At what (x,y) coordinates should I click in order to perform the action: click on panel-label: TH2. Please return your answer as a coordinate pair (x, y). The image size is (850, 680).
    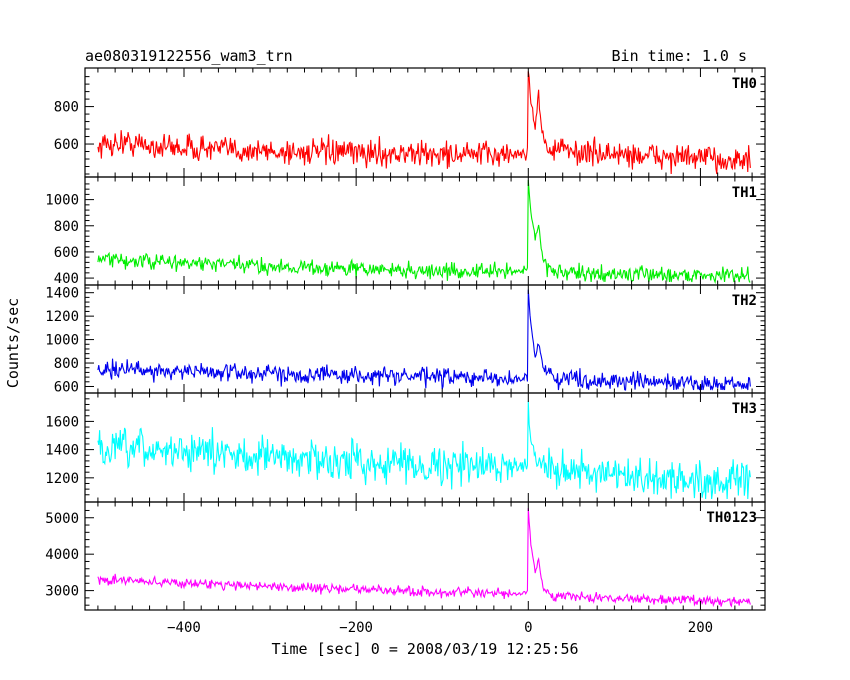
    Looking at the image, I should click on (744, 301).